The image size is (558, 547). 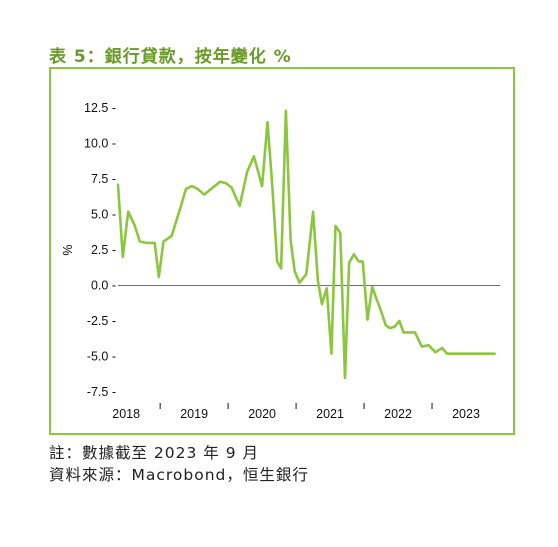 What do you see at coordinates (100, 108) in the screenshot?
I see `y-tick-label: 12.5 -` at bounding box center [100, 108].